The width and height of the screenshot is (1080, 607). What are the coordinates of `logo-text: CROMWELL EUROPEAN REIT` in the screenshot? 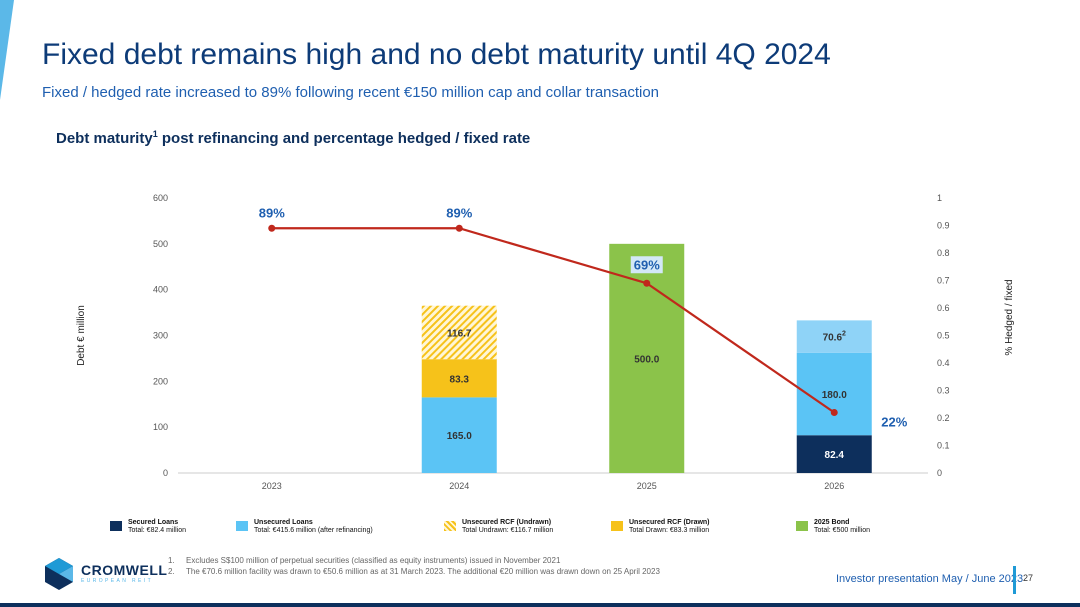 It's located at (124, 574).